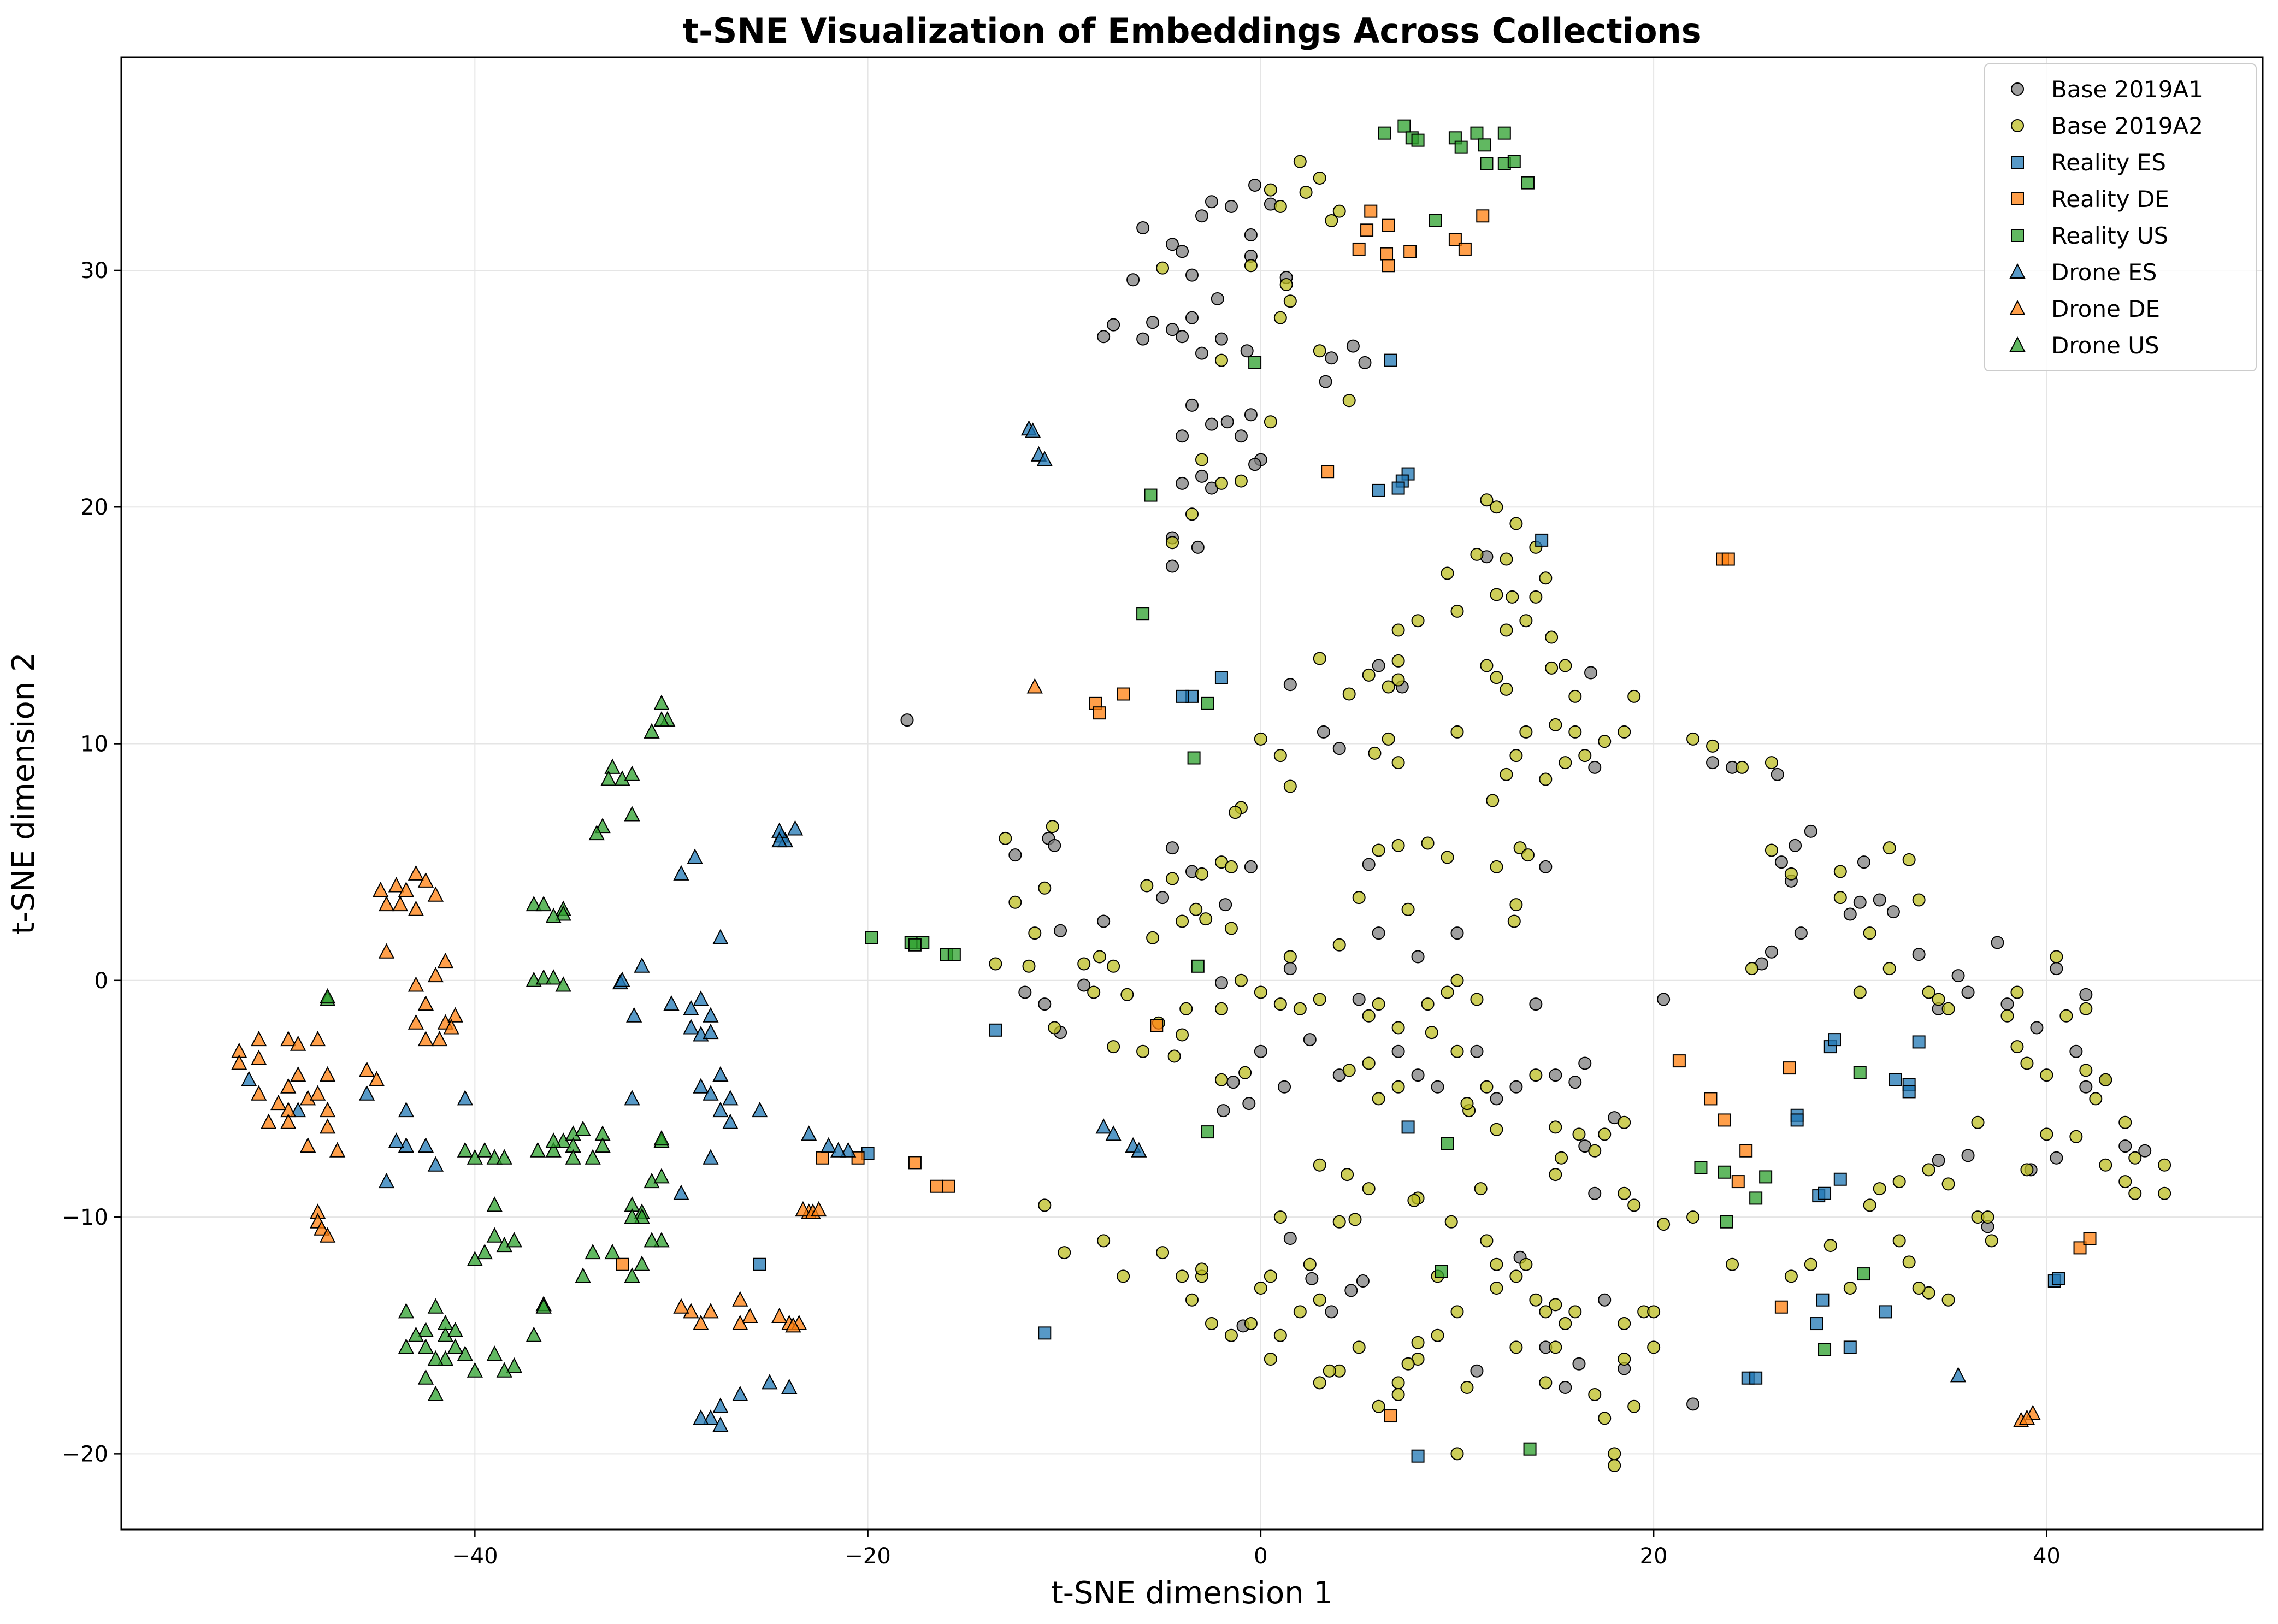 The image size is (2278, 1624). I want to click on y-tick-label: 20, so click(94, 507).